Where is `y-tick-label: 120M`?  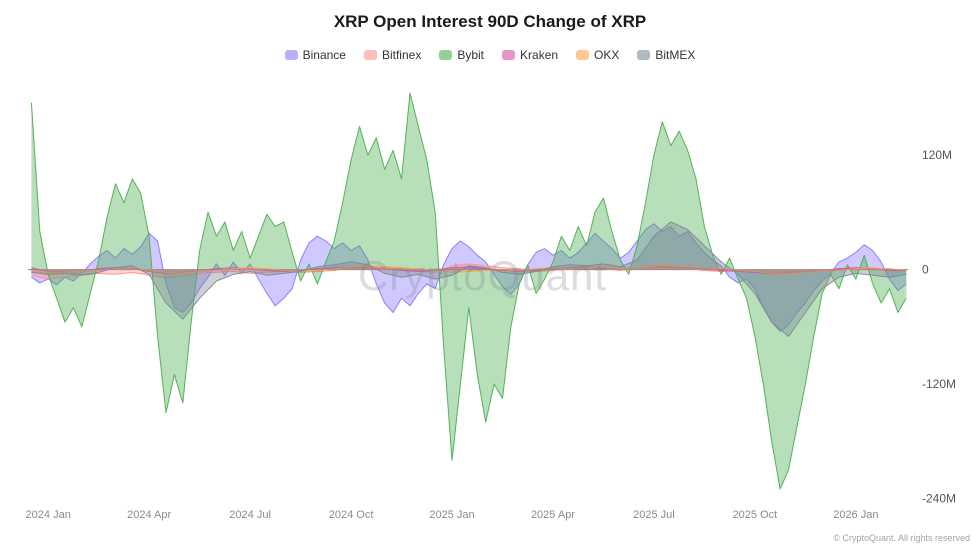 y-tick-label: 120M is located at coordinates (937, 155).